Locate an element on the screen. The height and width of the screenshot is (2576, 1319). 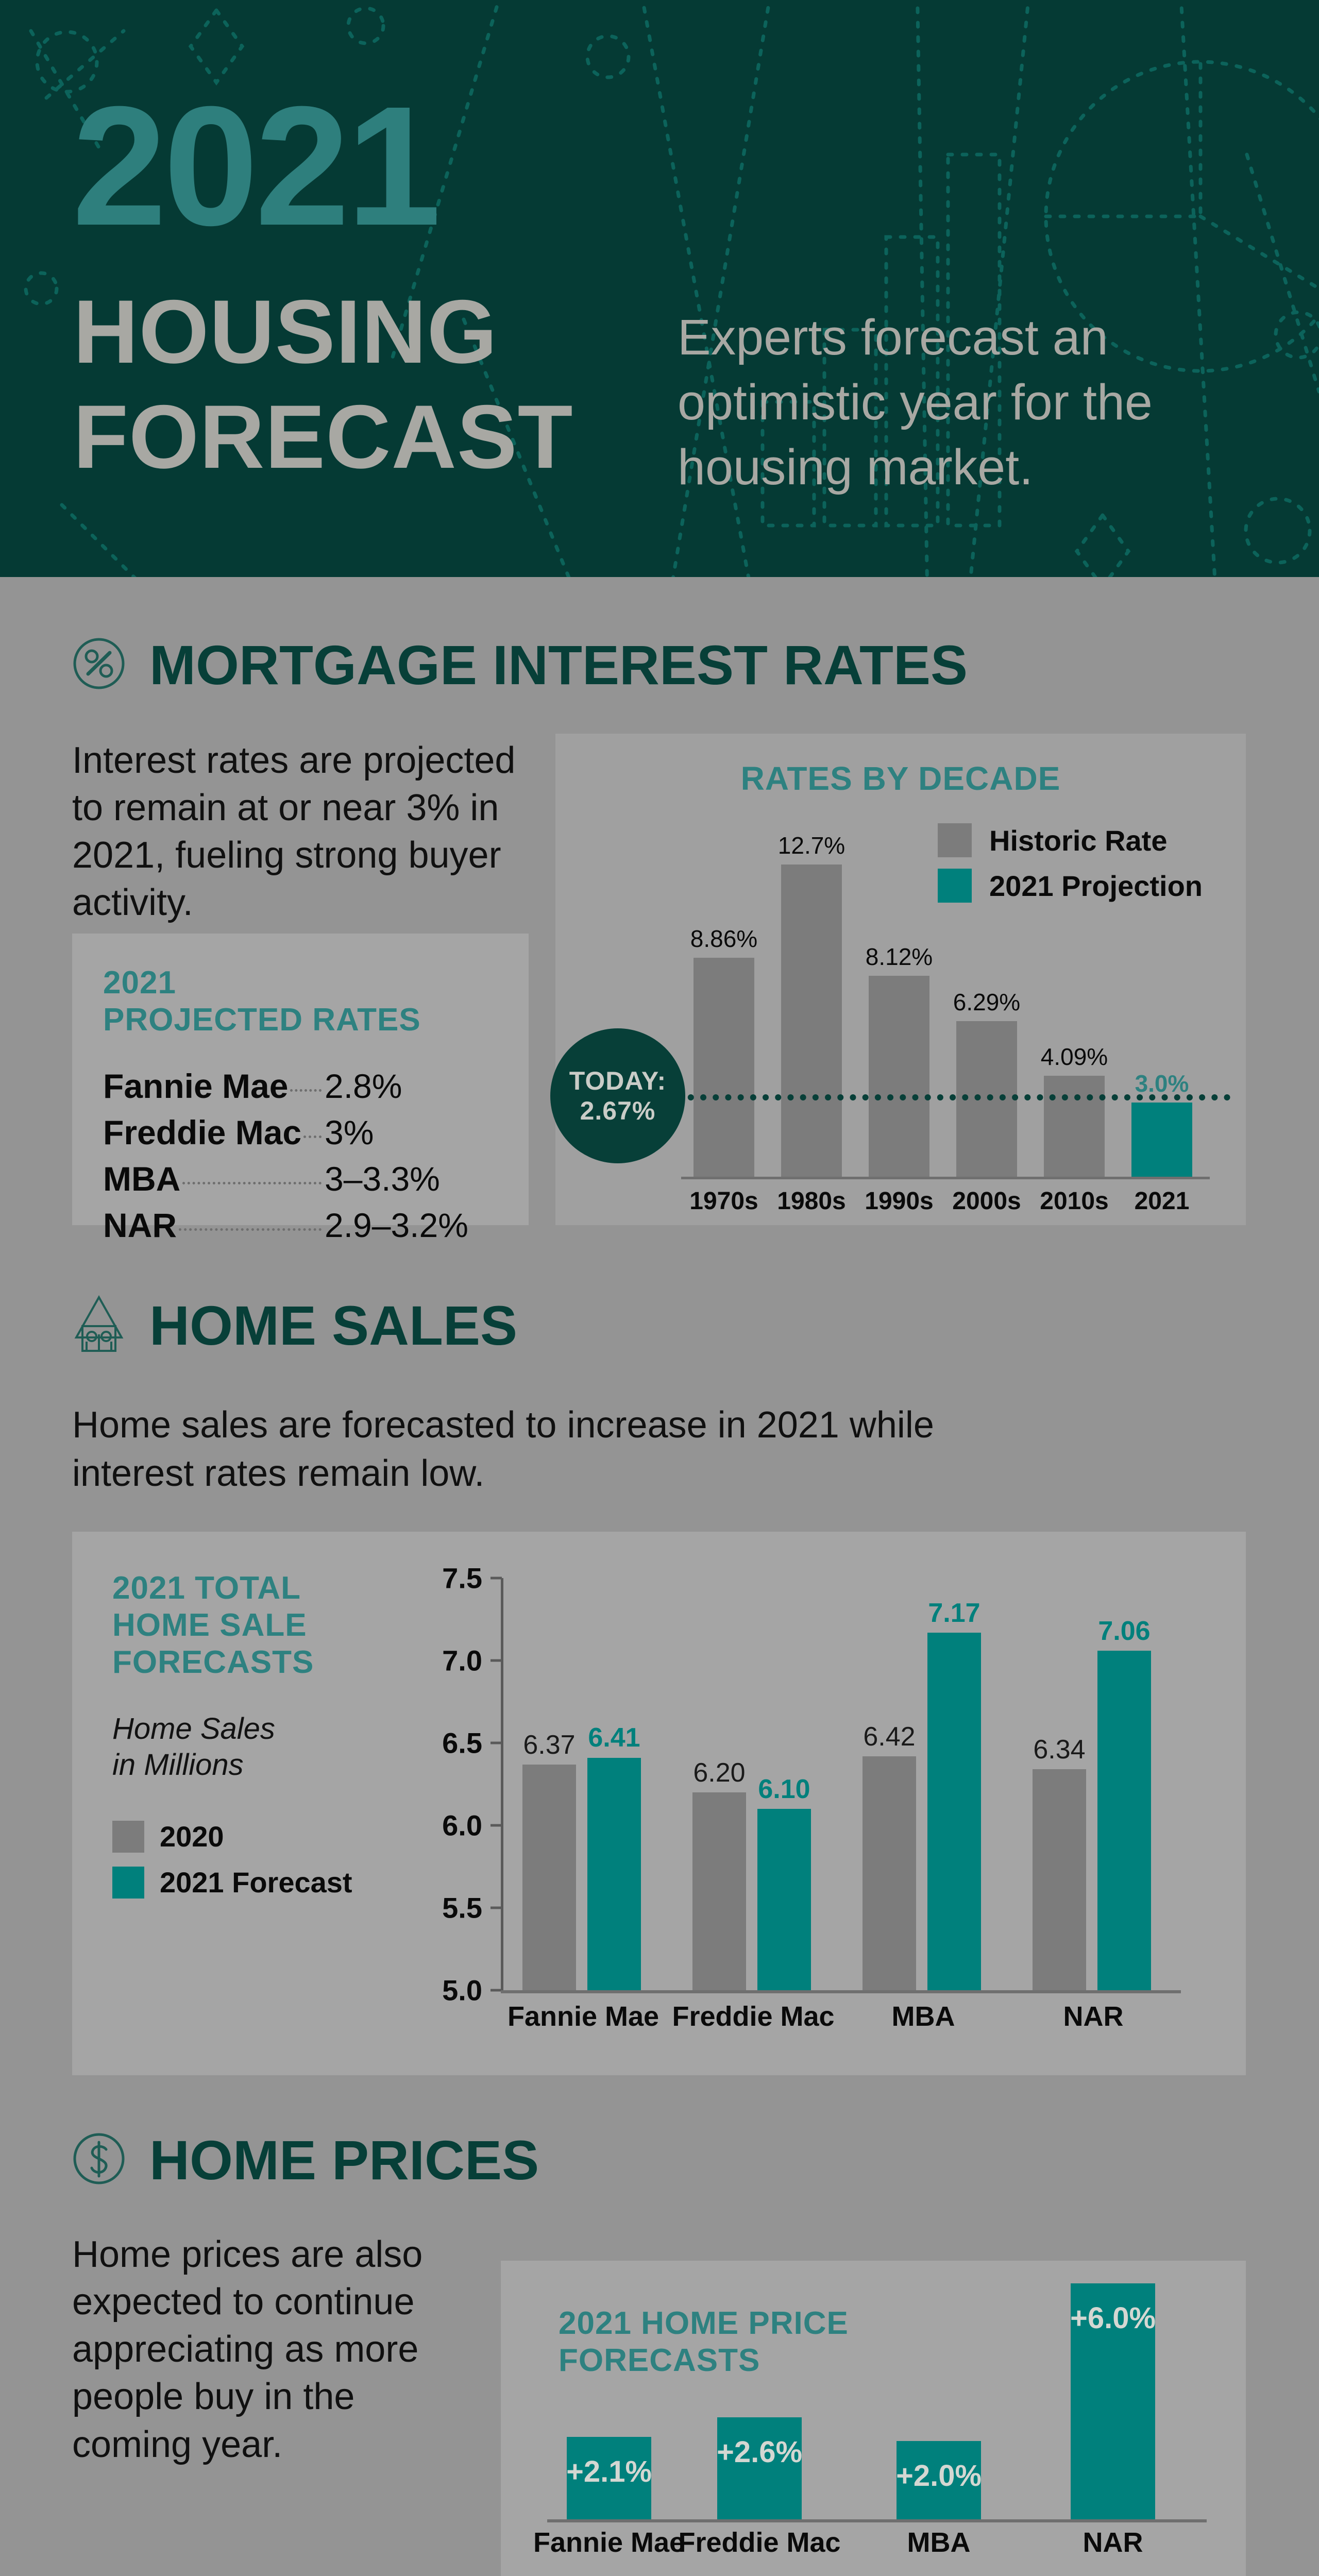
bar-group: 6.20 6.10 is located at coordinates (754, 1784).